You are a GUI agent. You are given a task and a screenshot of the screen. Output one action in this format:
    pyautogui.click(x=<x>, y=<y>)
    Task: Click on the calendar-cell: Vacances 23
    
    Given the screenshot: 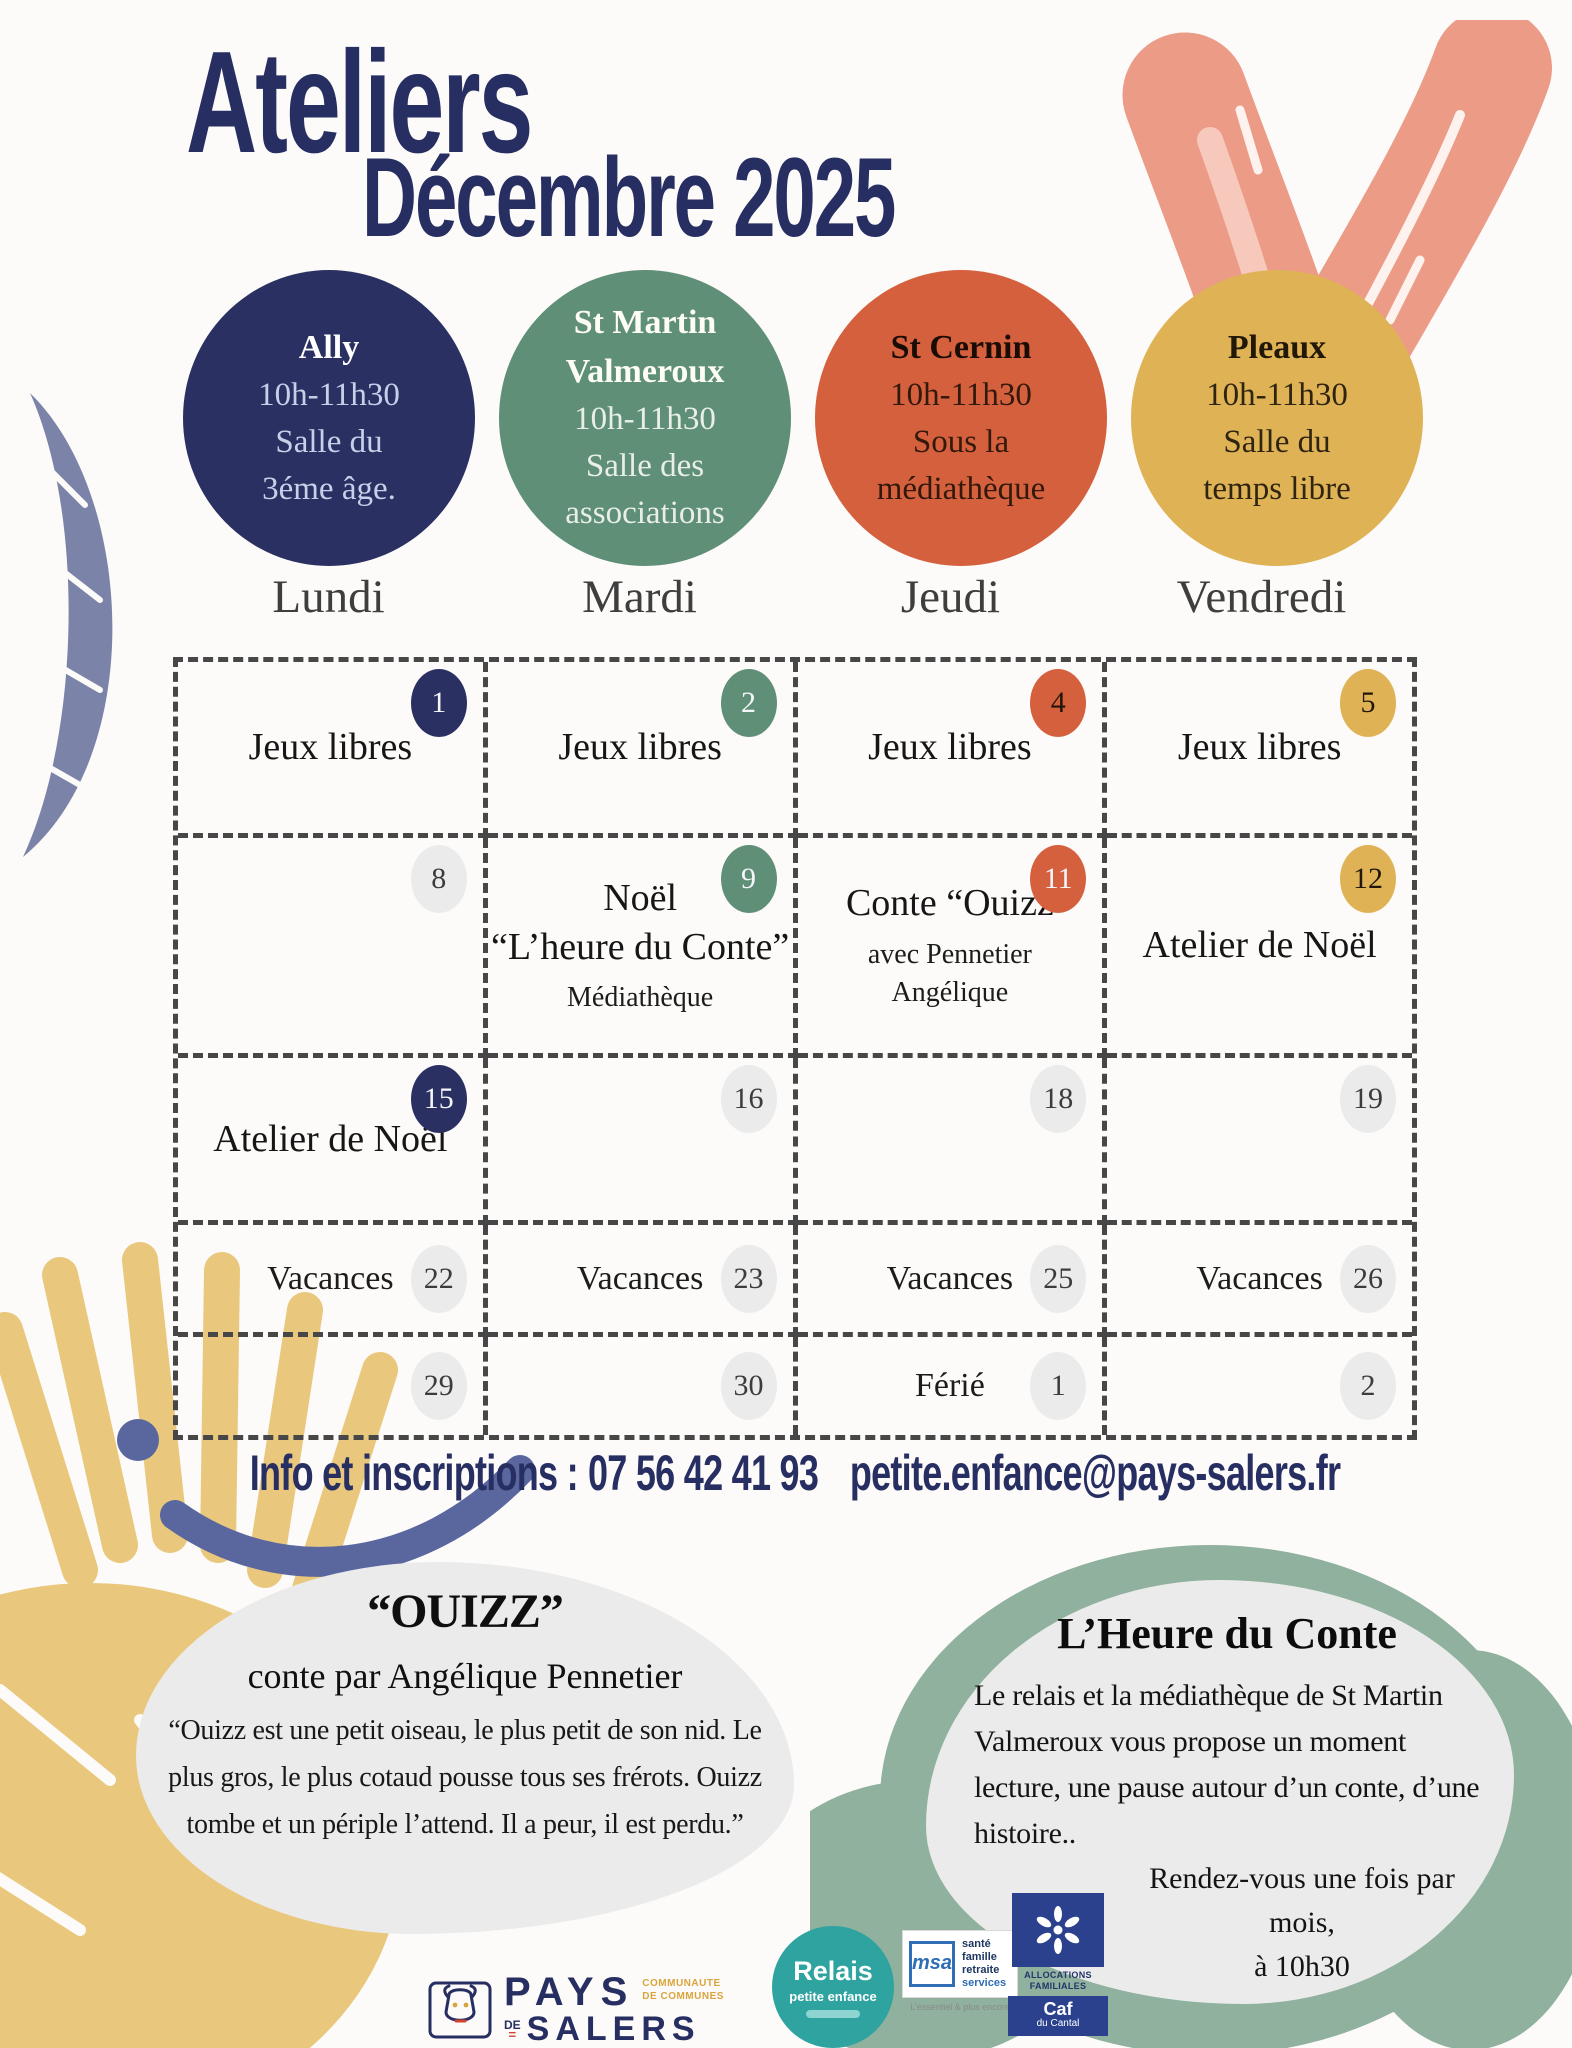 What is the action you would take?
    pyautogui.click(x=642, y=1281)
    